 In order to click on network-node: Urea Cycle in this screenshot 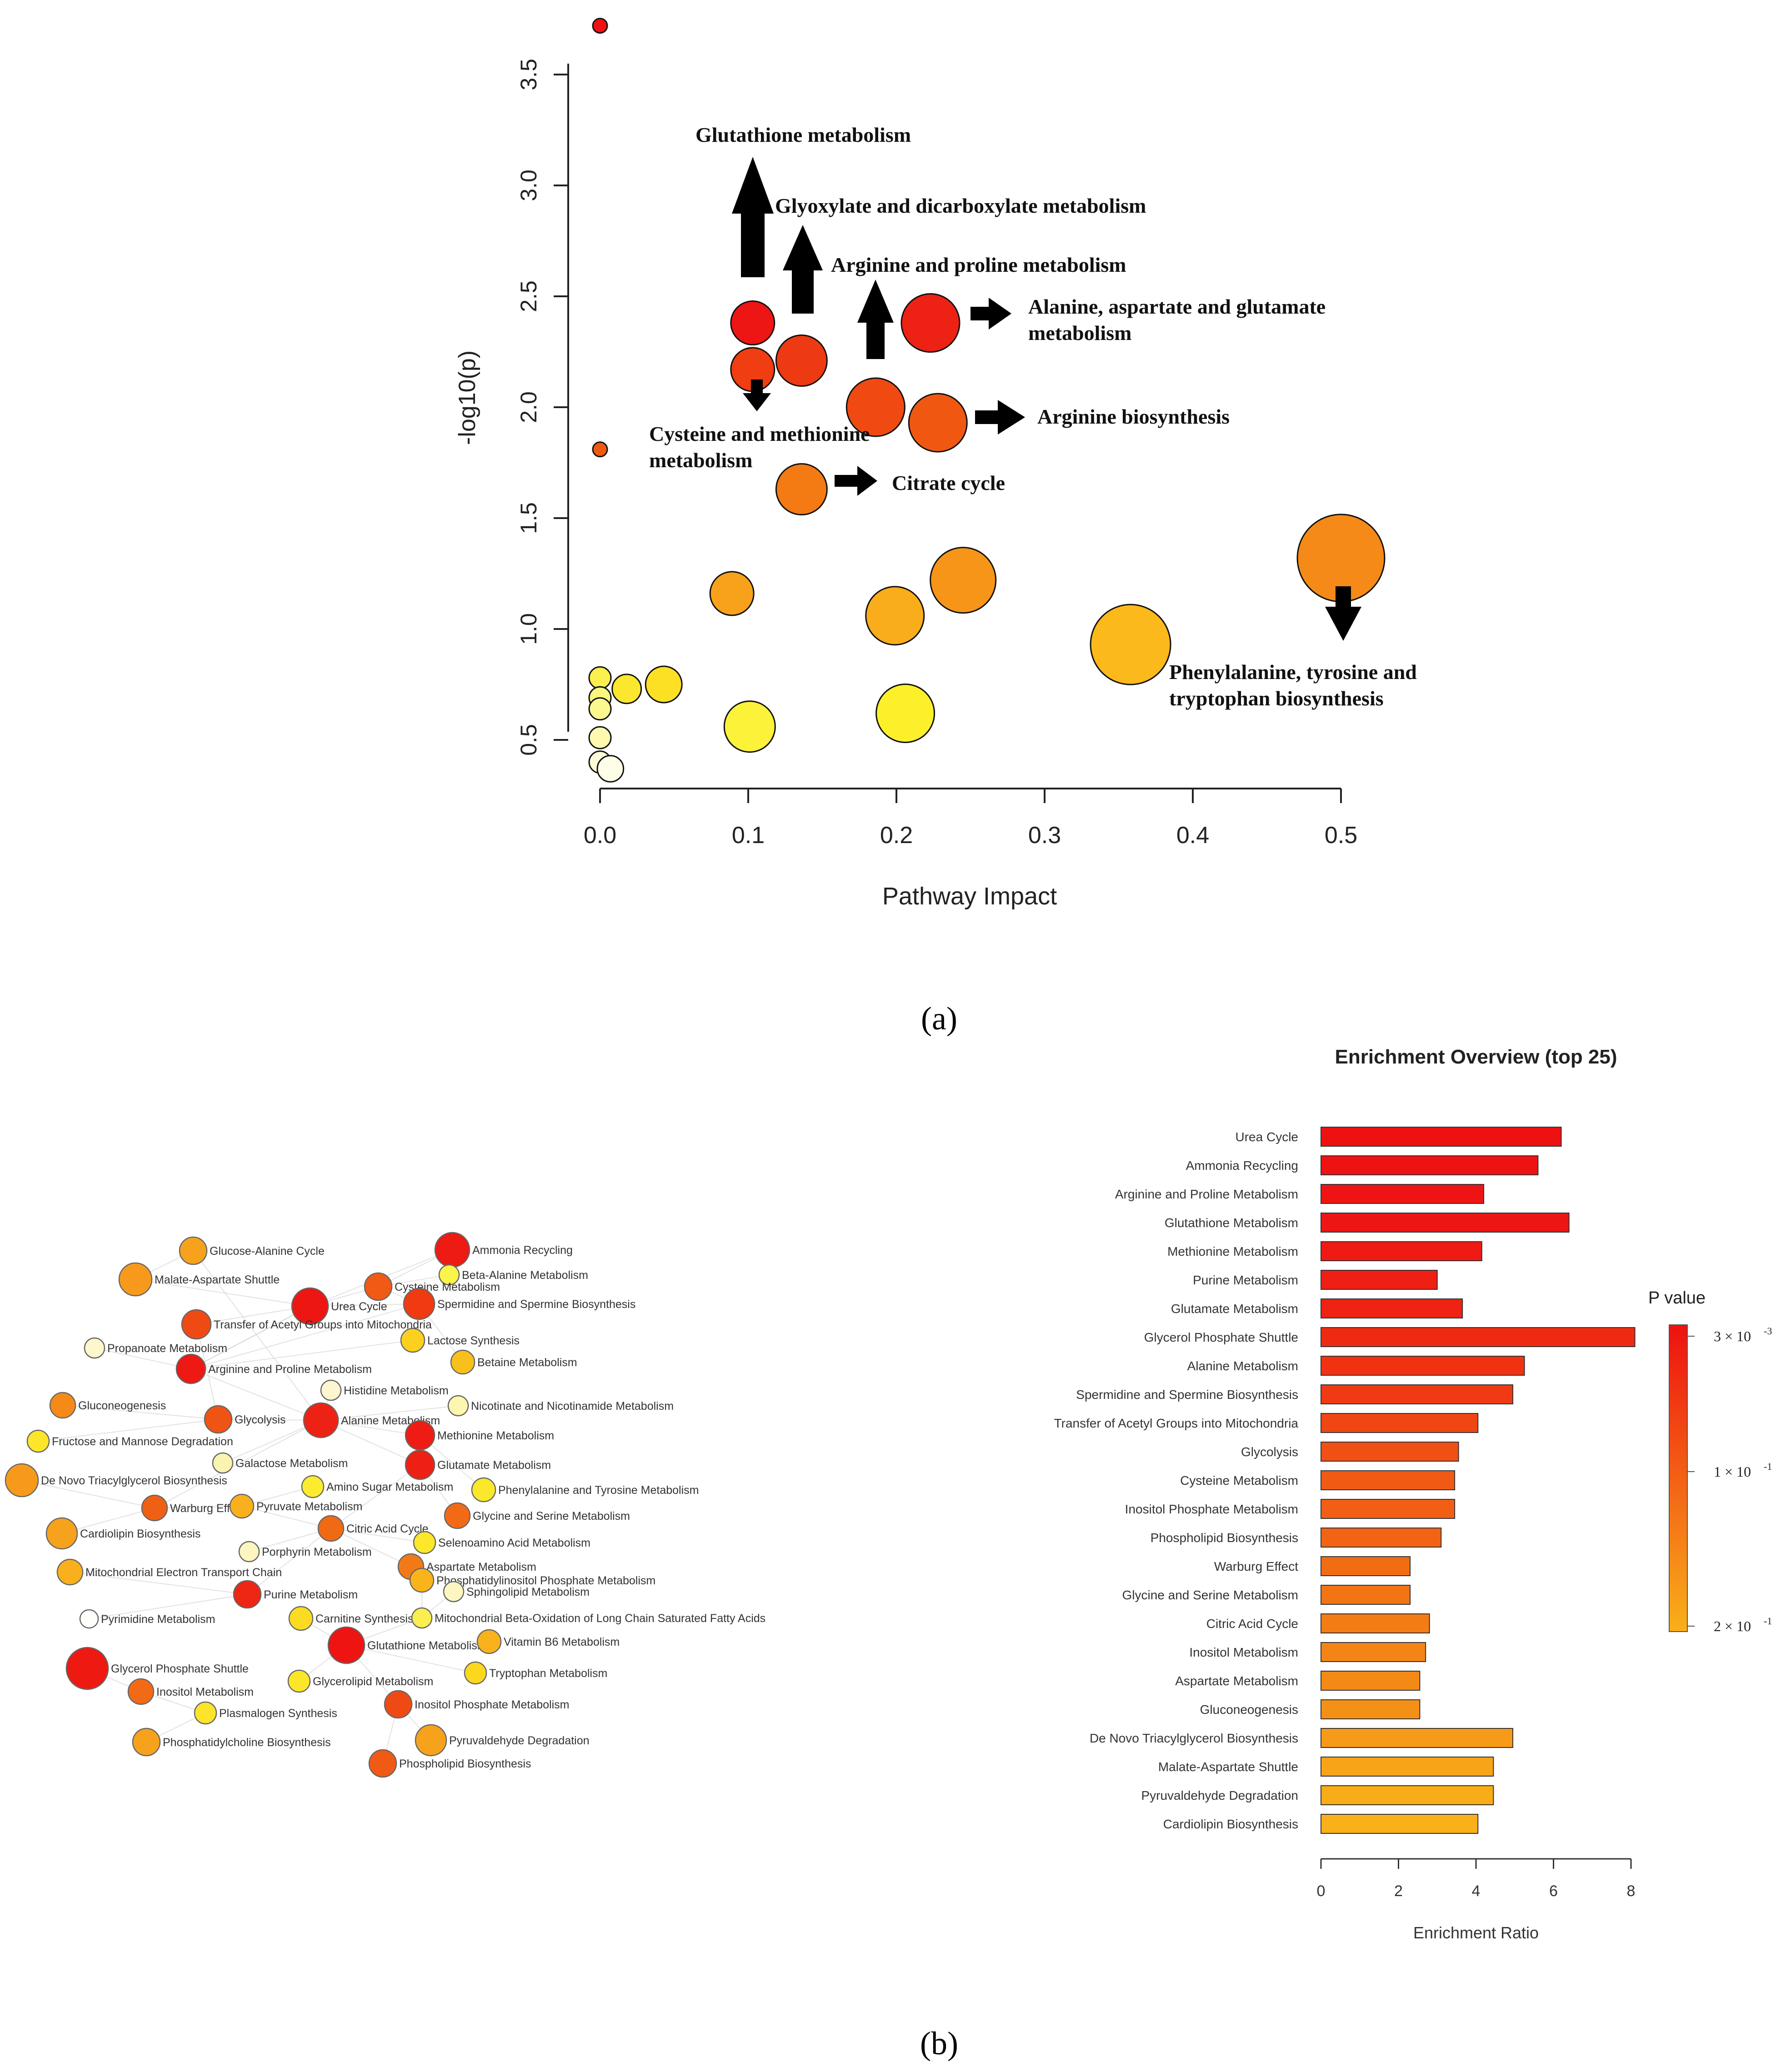, I will do `click(339, 1306)`.